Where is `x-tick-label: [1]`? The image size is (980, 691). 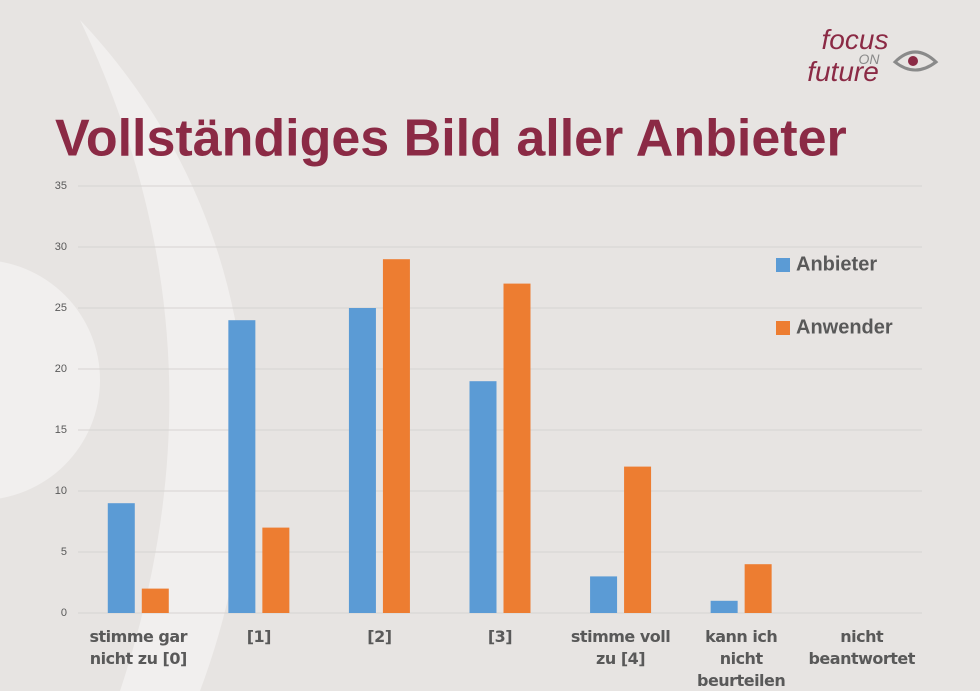 x-tick-label: [1] is located at coordinates (259, 636).